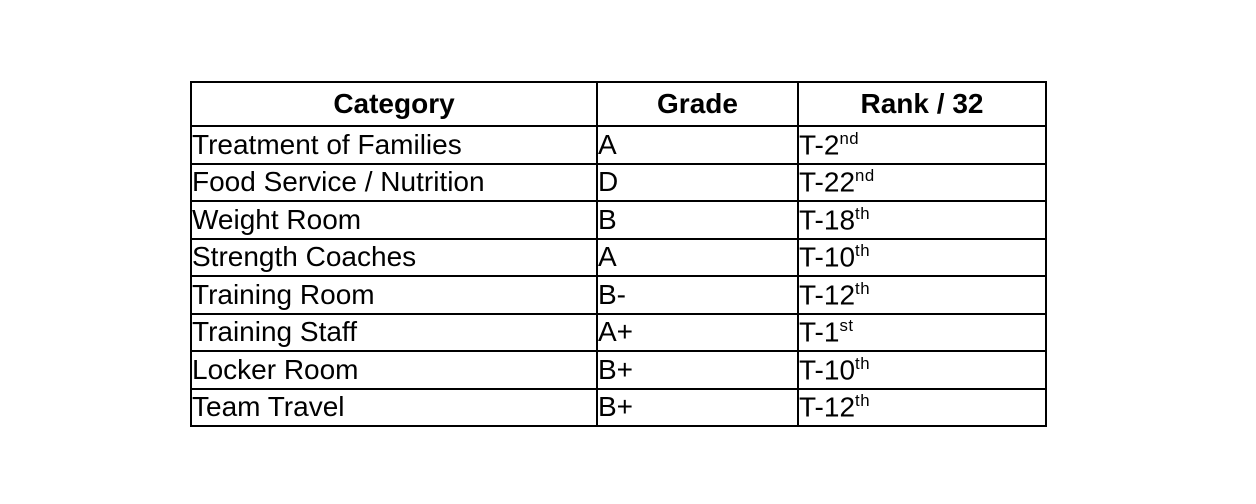 This screenshot has height=504, width=1256. Describe the element at coordinates (697, 295) in the screenshot. I see `grade-cell: B-` at that location.